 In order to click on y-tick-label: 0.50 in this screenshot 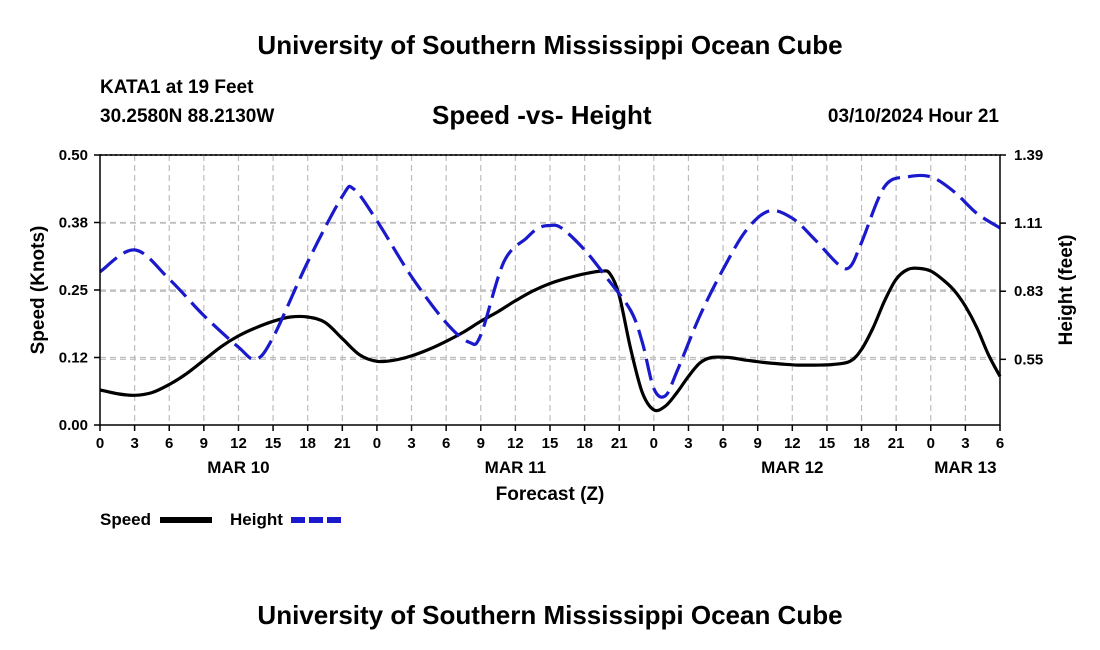, I will do `click(73, 155)`.